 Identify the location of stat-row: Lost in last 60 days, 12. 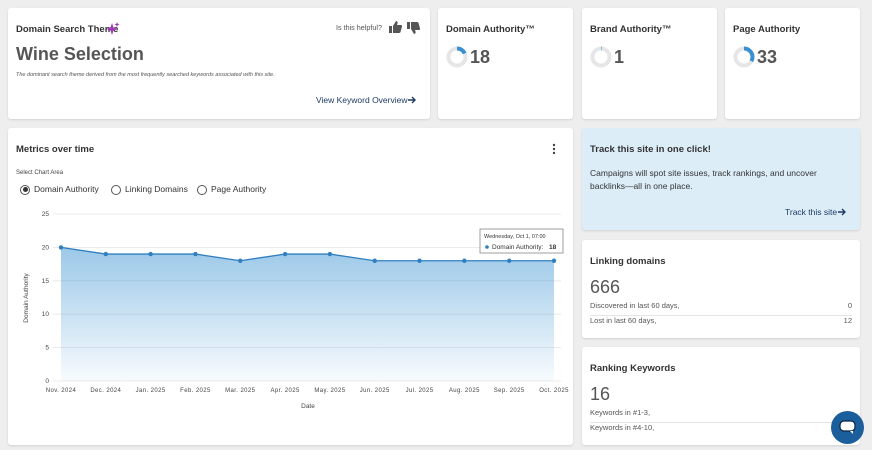
(721, 323).